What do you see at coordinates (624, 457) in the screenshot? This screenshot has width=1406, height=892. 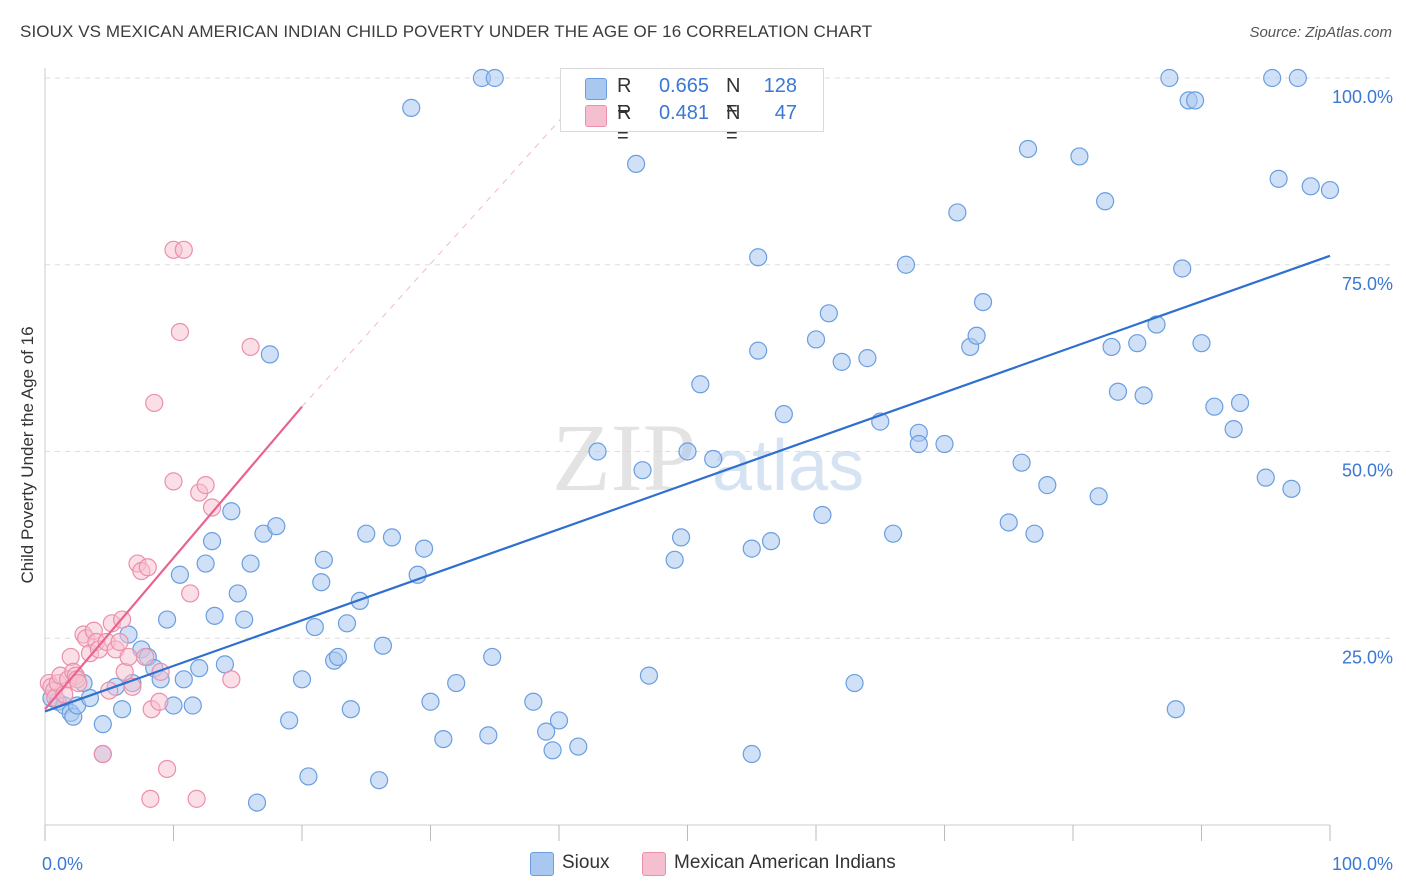 I see `watermark-zip: ZIP` at bounding box center [624, 457].